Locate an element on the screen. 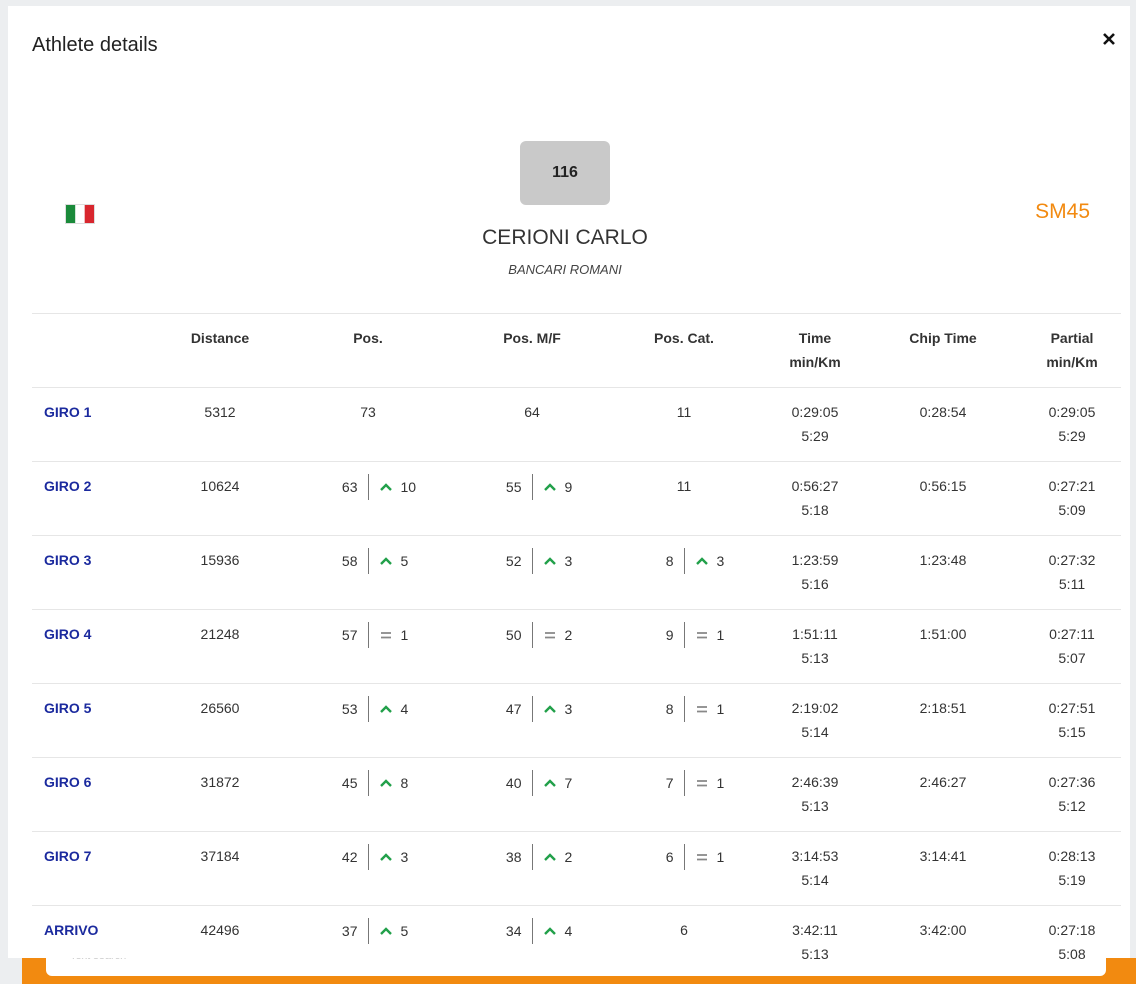 The height and width of the screenshot is (984, 1136). position: 73 is located at coordinates (368, 412).